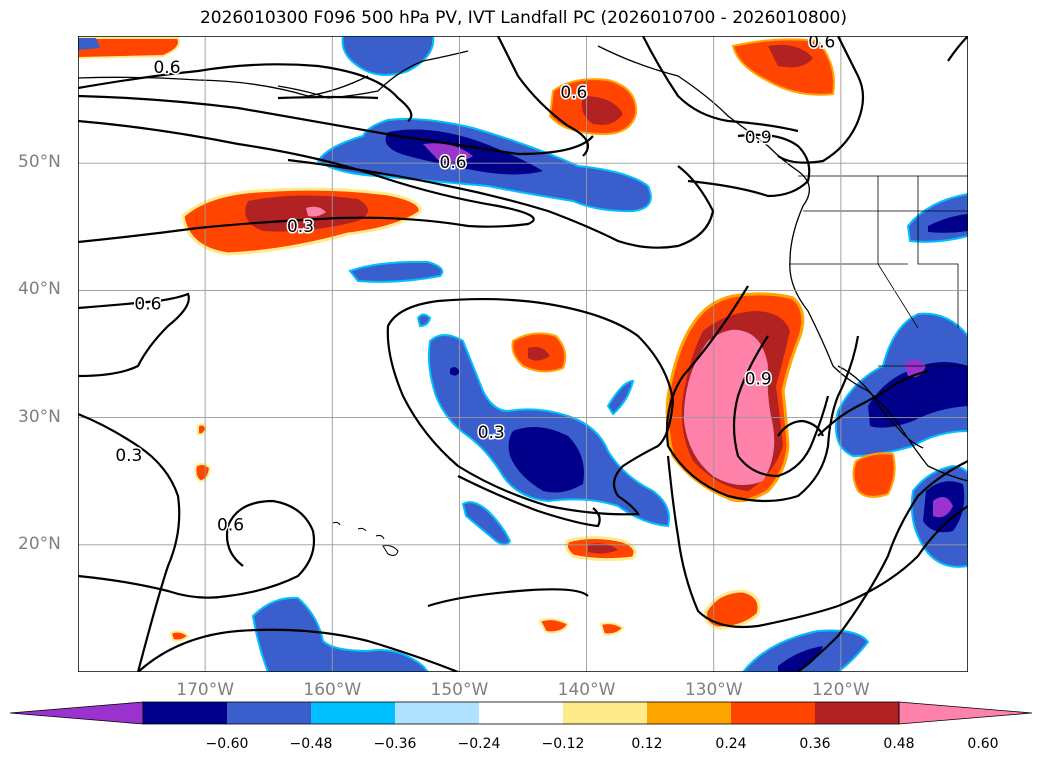  I want to click on longitude-tick-label: 130°W, so click(713, 690).